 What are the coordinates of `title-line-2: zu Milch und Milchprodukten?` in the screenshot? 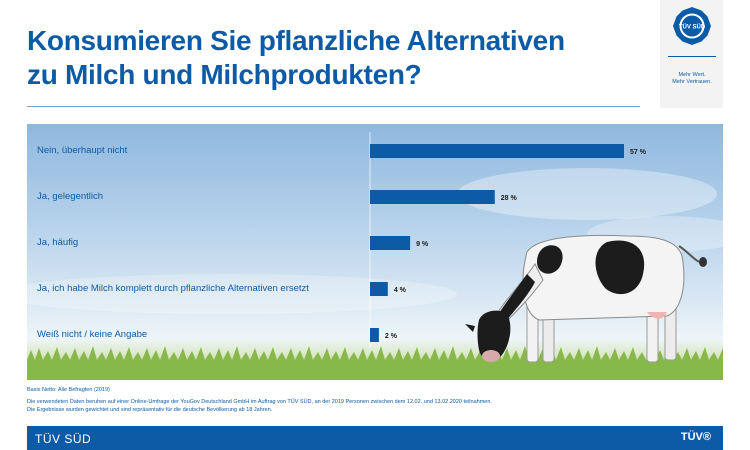 It's located at (224, 74).